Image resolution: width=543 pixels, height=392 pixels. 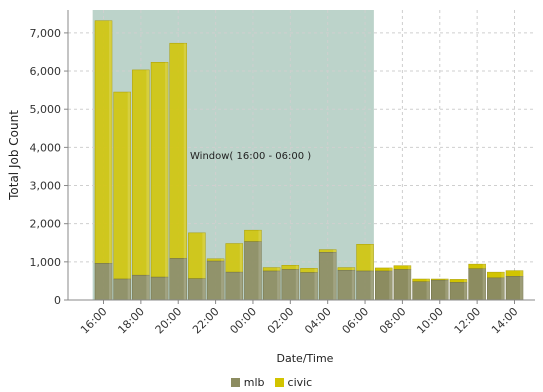 I want to click on x-tick-label: 18:00, so click(x=131, y=321).